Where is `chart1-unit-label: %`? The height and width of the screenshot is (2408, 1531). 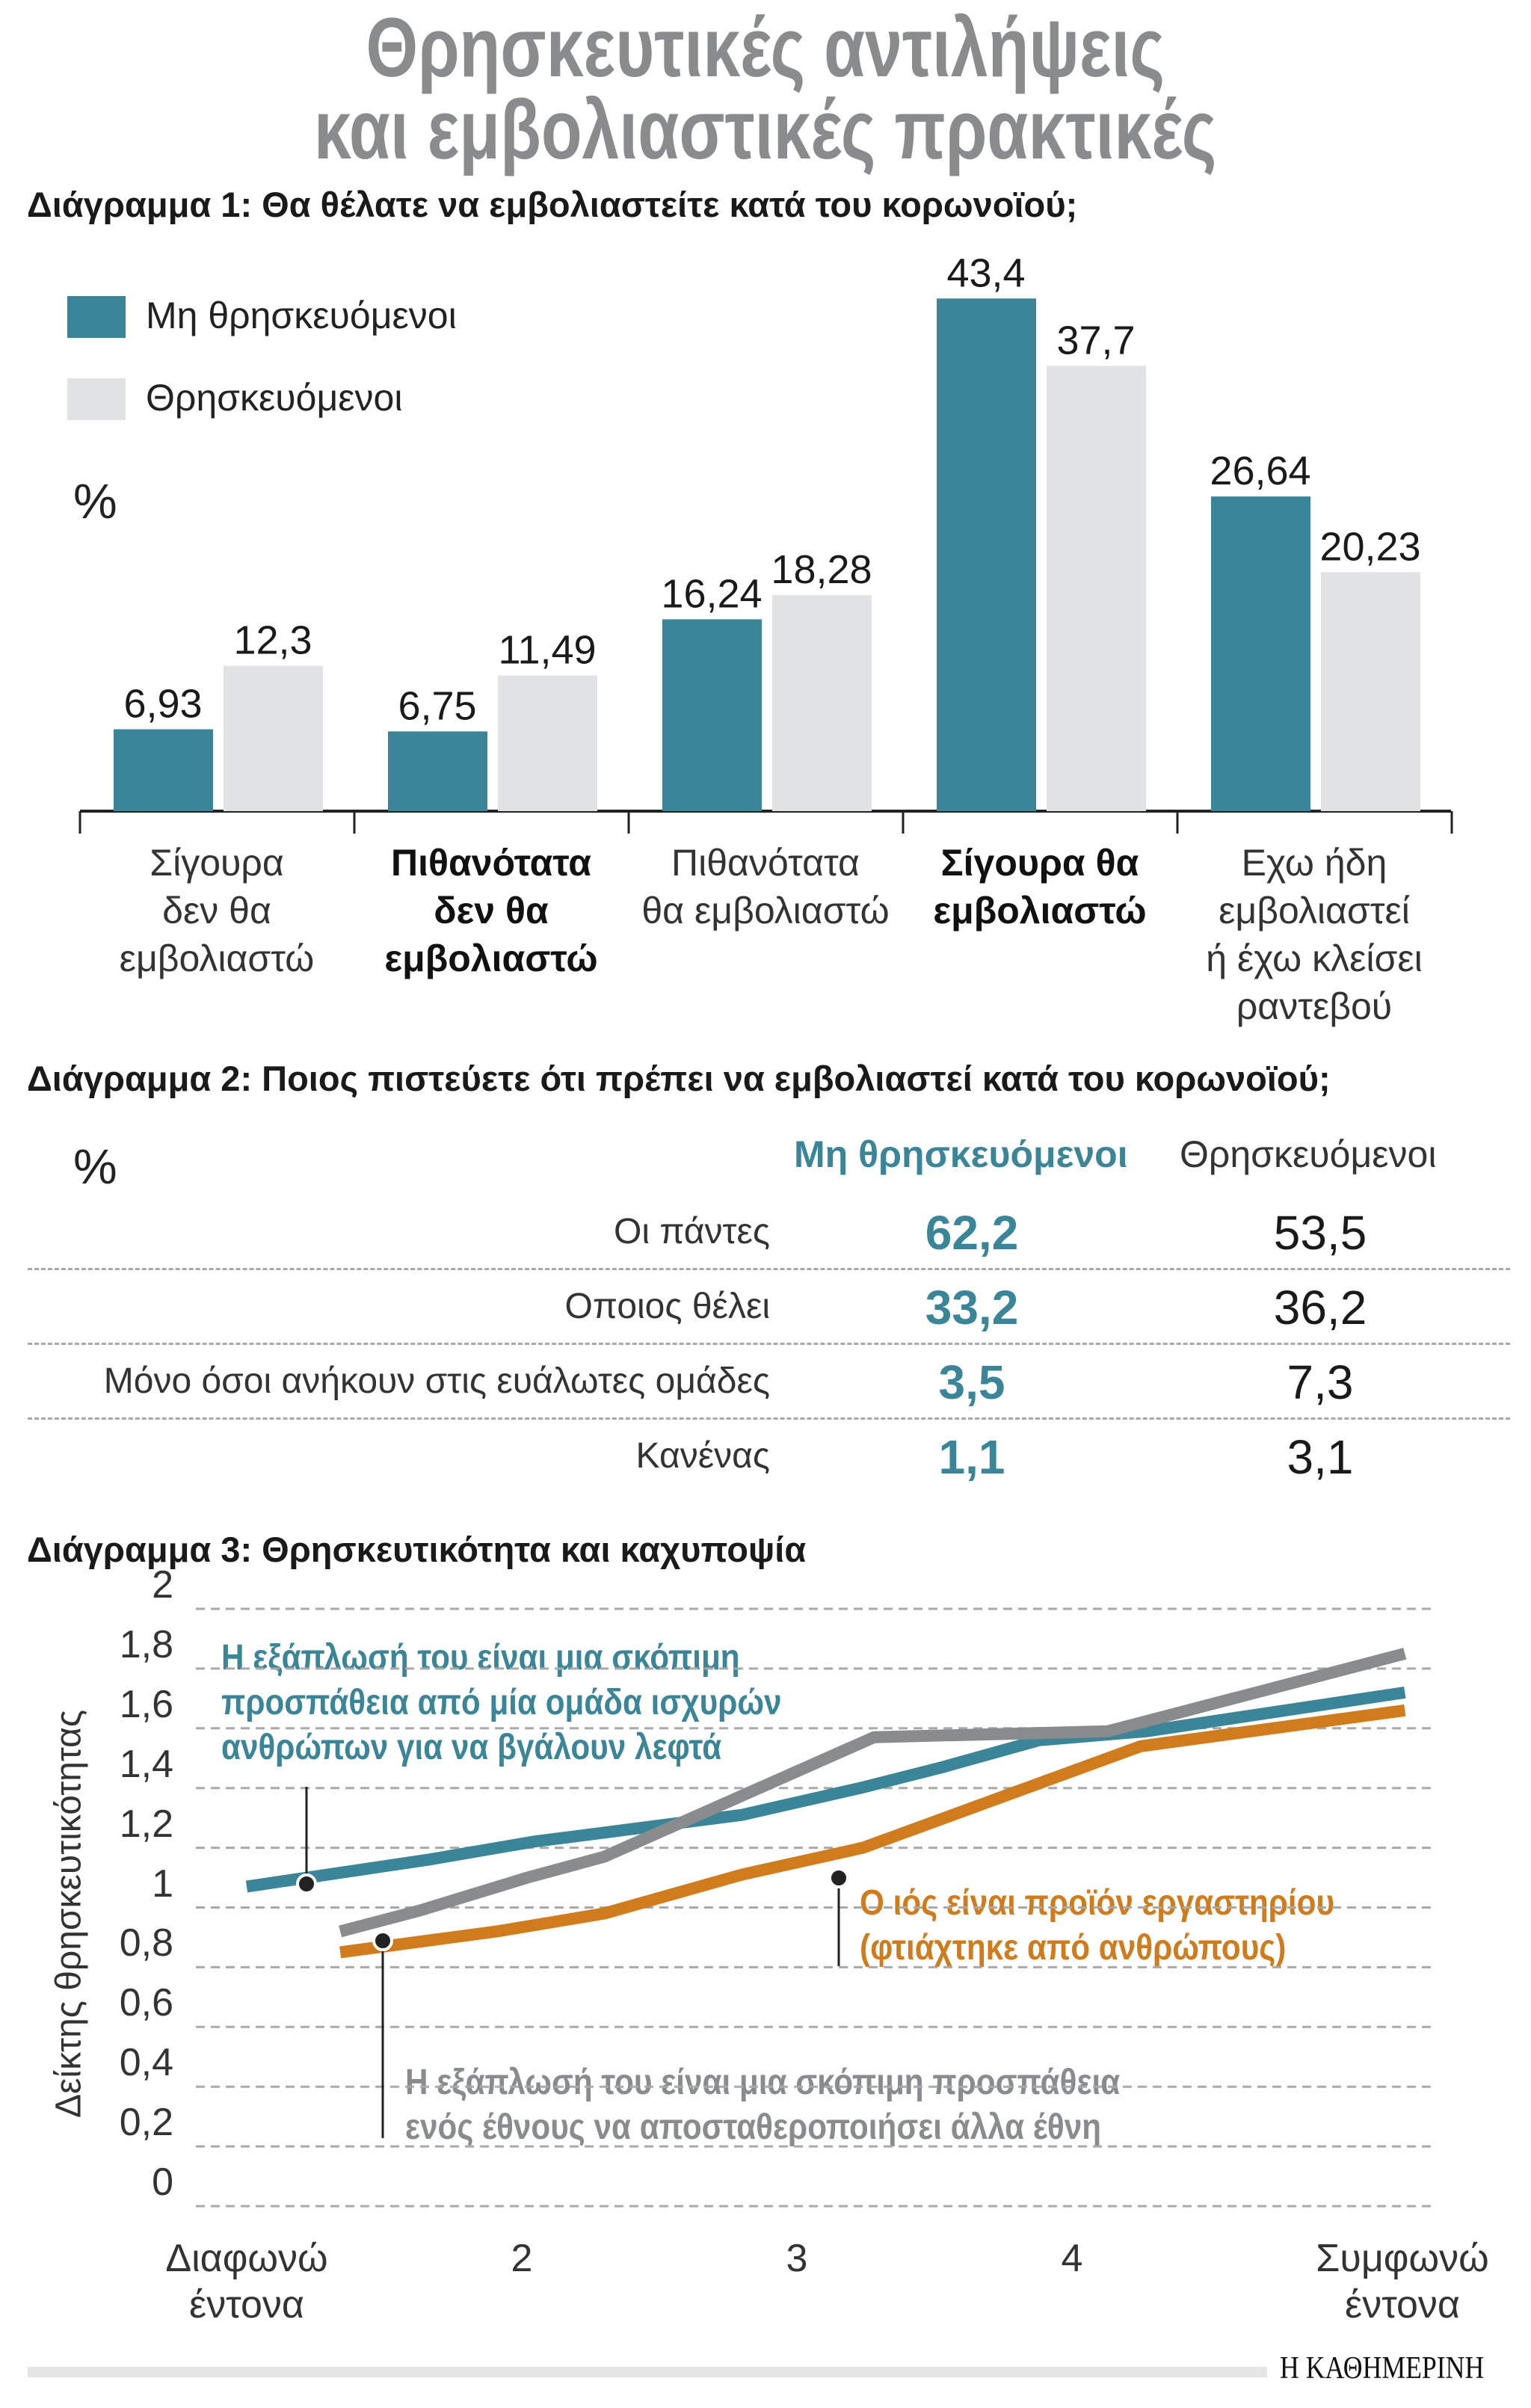 chart1-unit-label: % is located at coordinates (95, 501).